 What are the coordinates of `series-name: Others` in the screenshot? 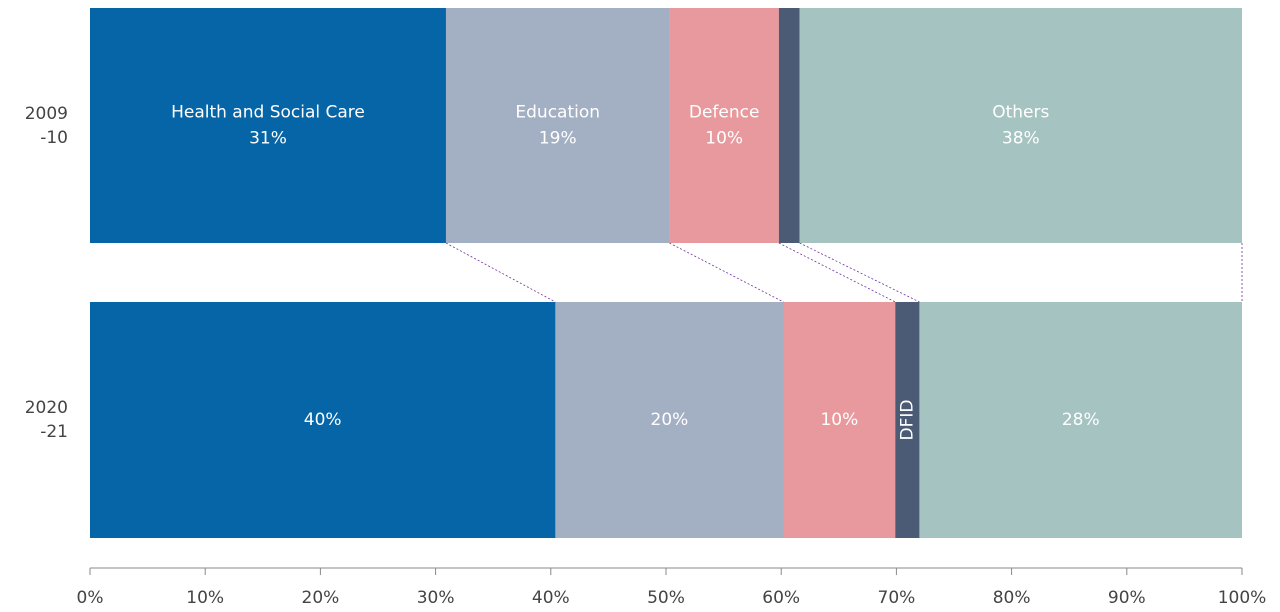 It's located at (1020, 113).